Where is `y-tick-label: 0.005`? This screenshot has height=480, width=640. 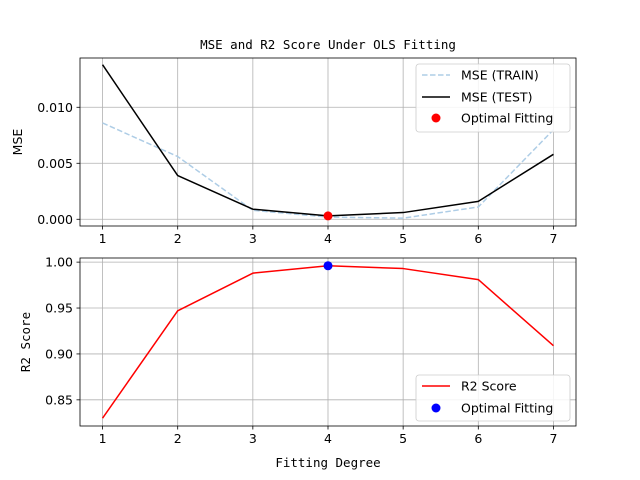
y-tick-label: 0.005 is located at coordinates (55, 163).